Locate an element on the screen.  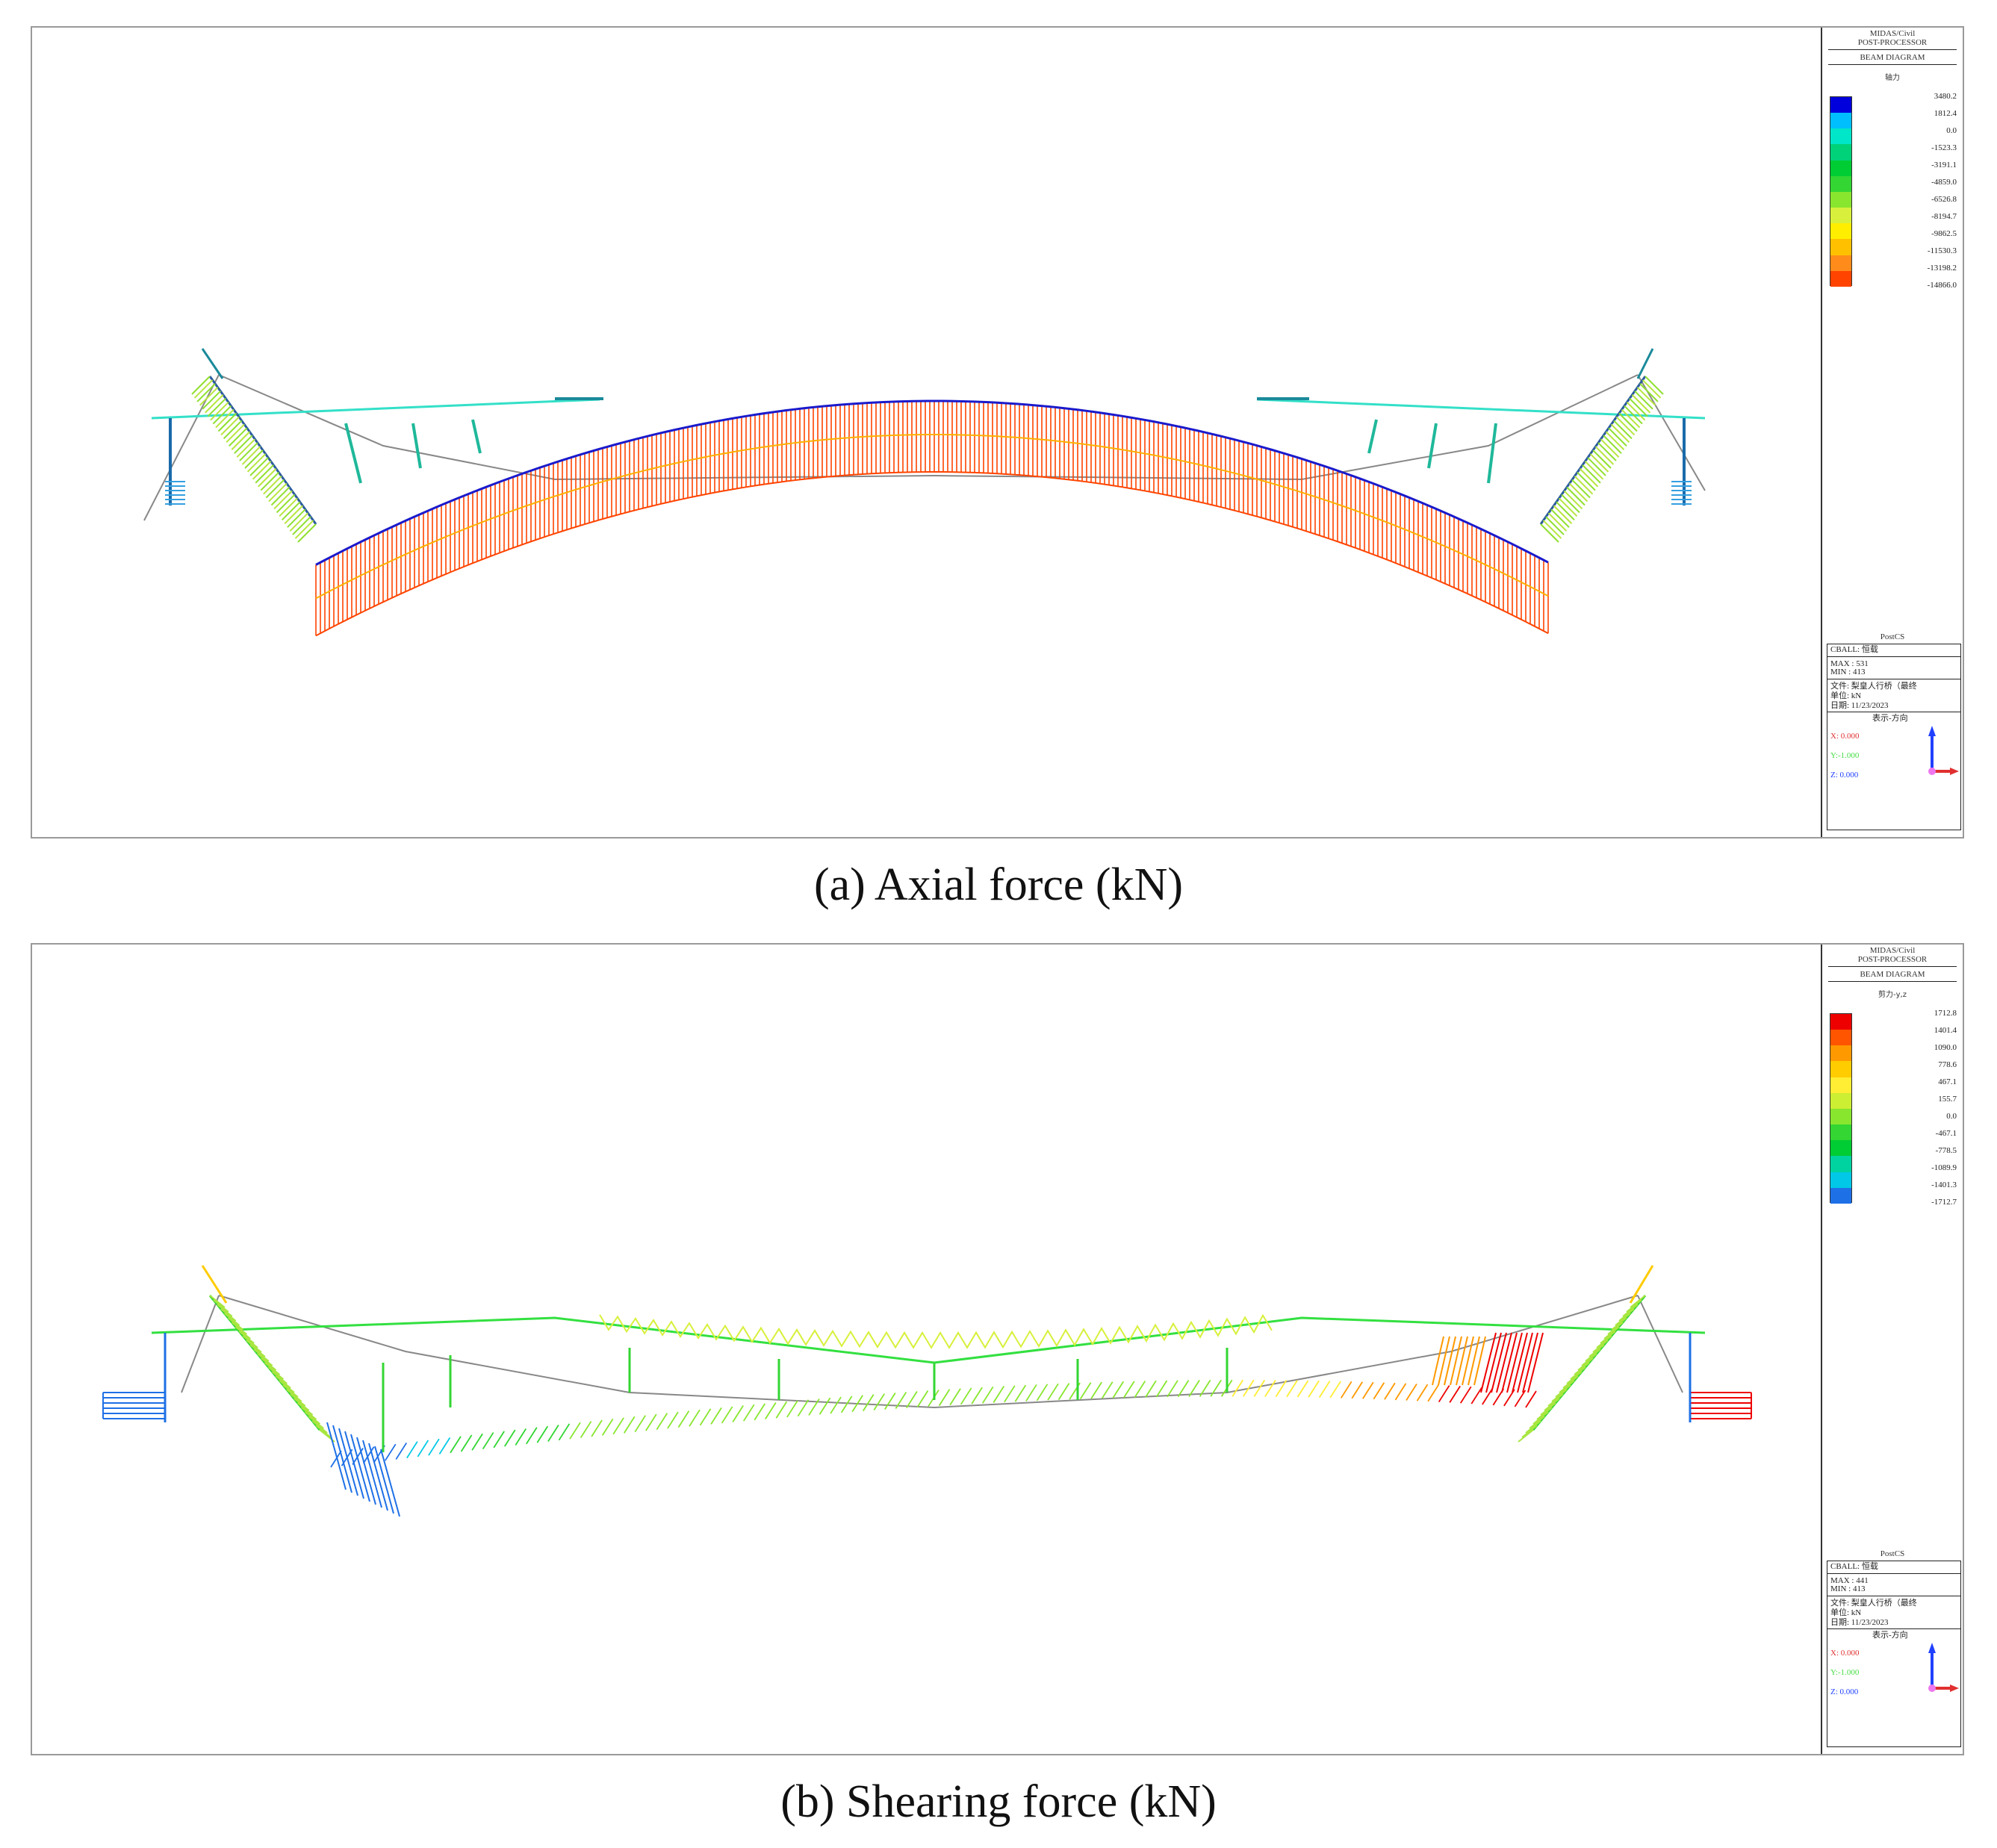
view-direction-label: 表示-方向 is located at coordinates (1890, 718).